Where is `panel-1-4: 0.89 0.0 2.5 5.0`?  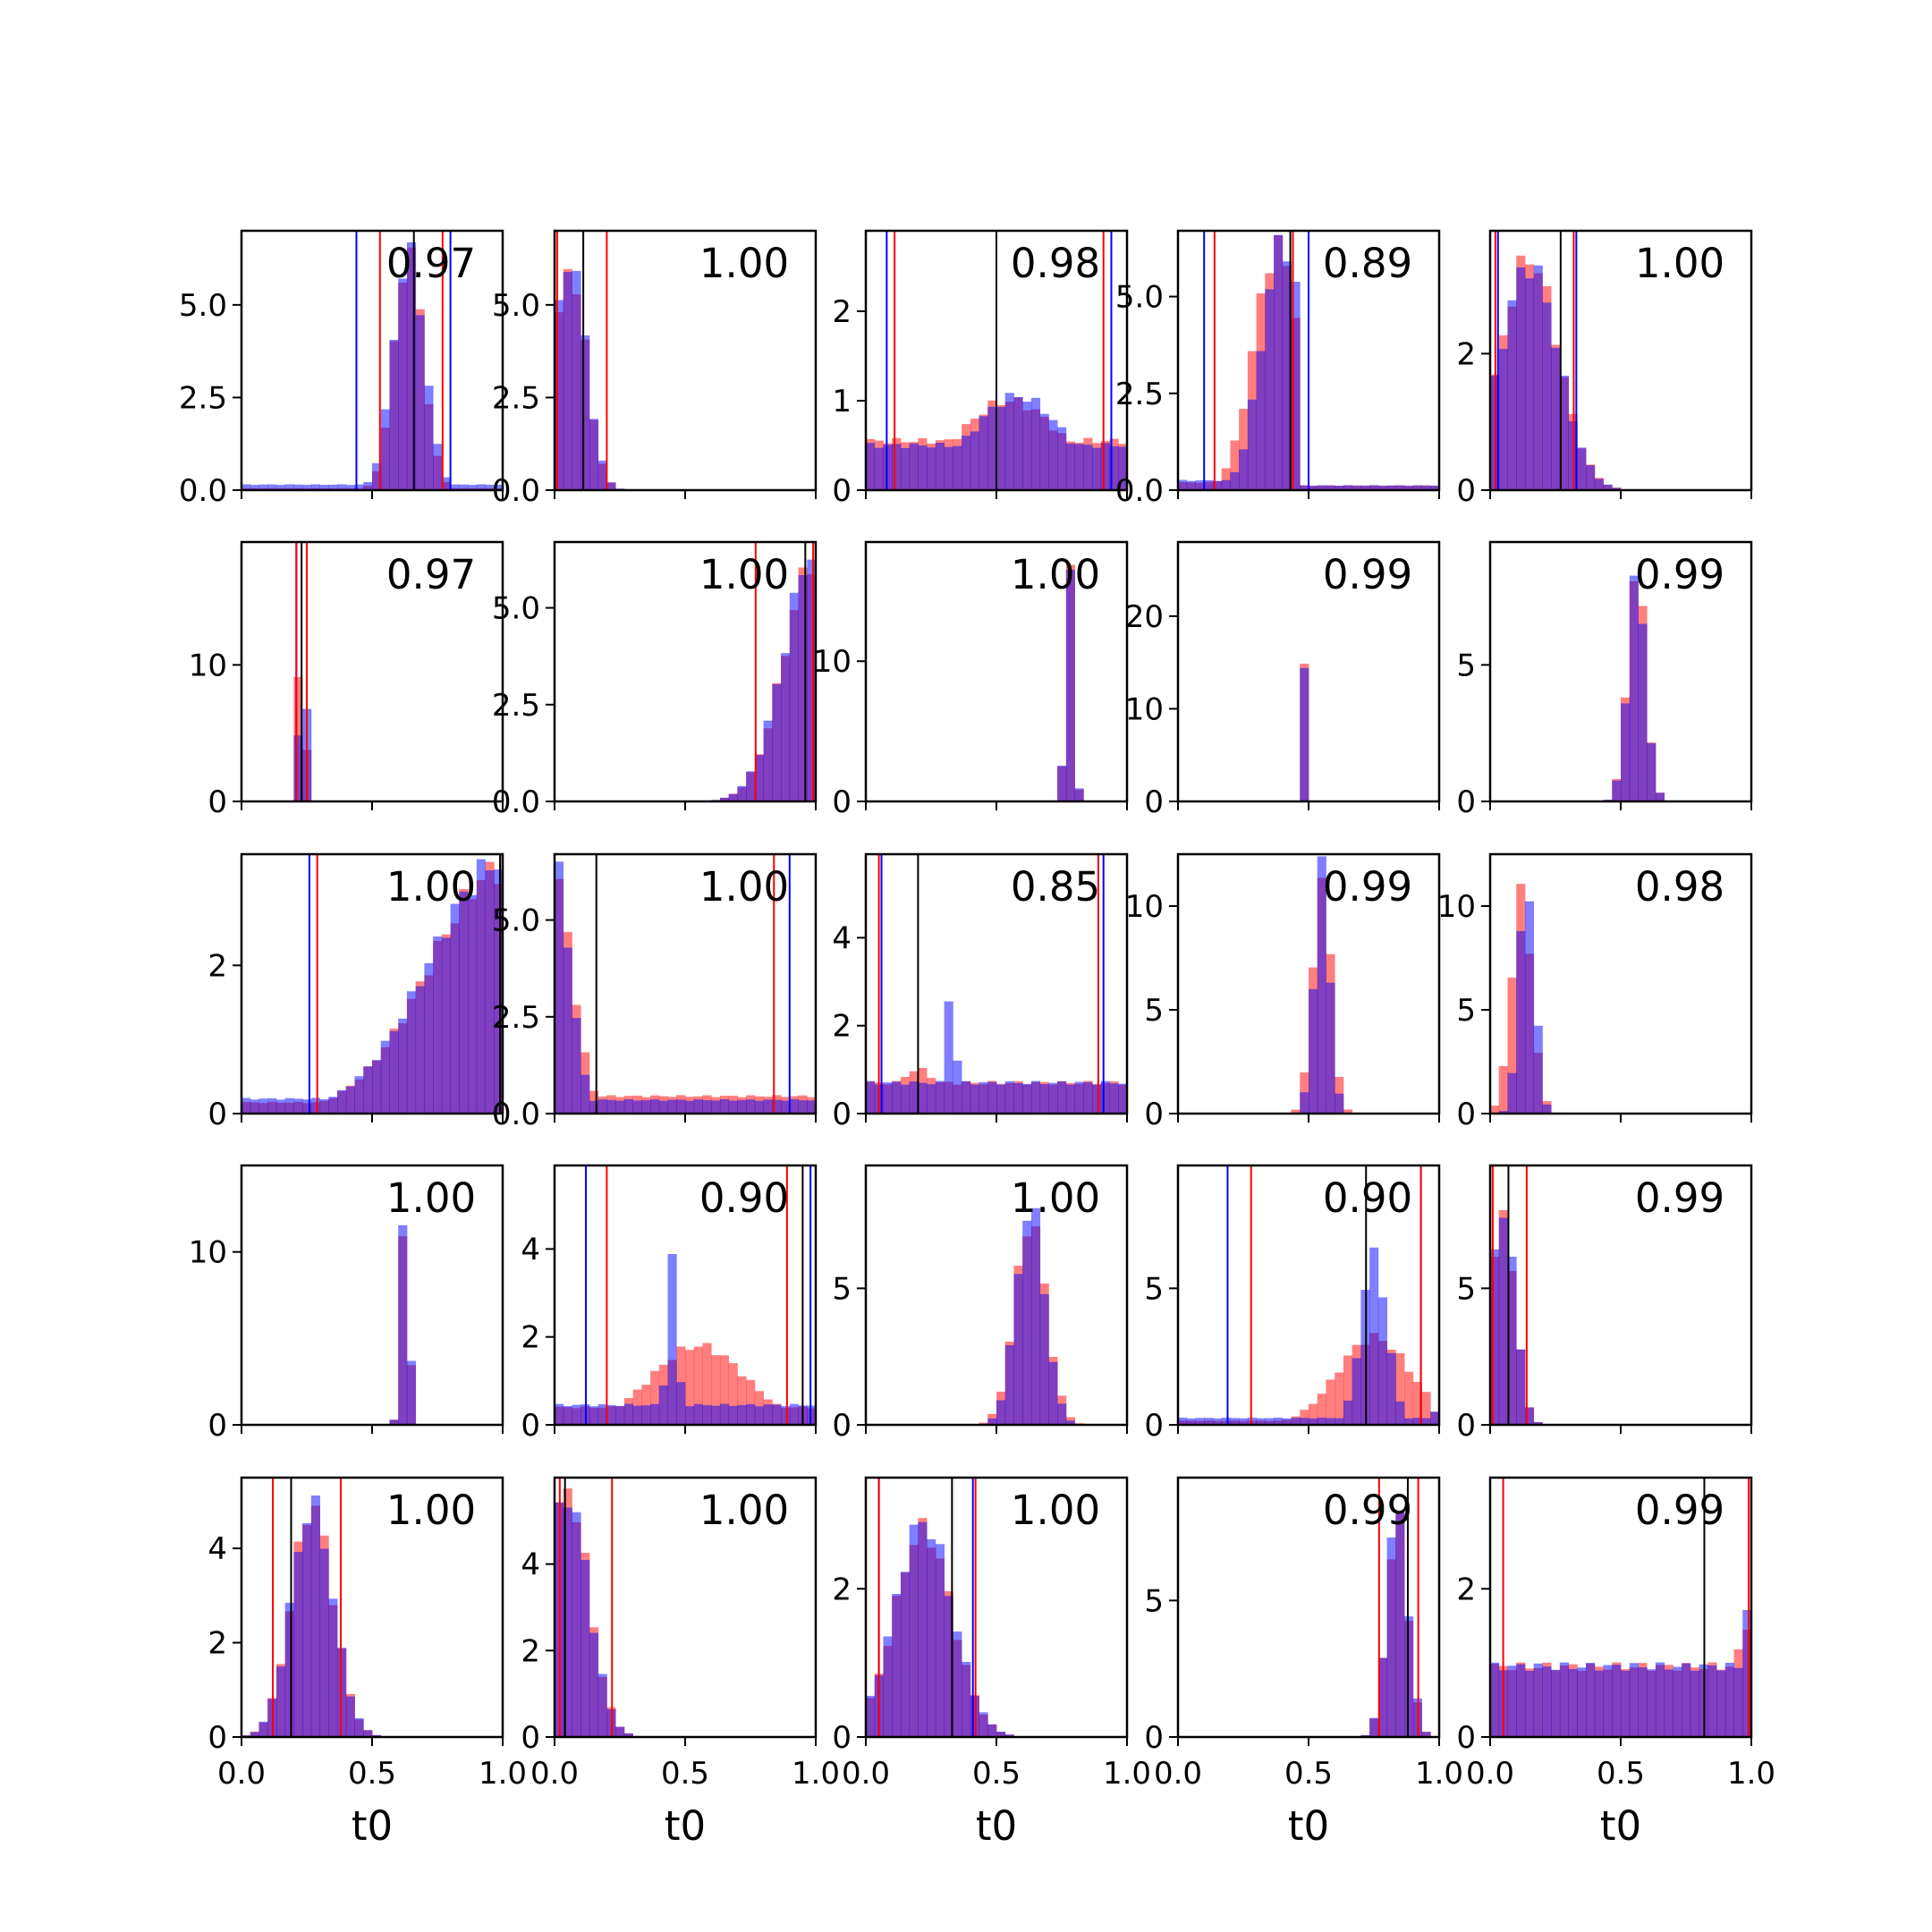
panel-1-4: 0.89 0.0 2.5 5.0 is located at coordinates (1278, 369).